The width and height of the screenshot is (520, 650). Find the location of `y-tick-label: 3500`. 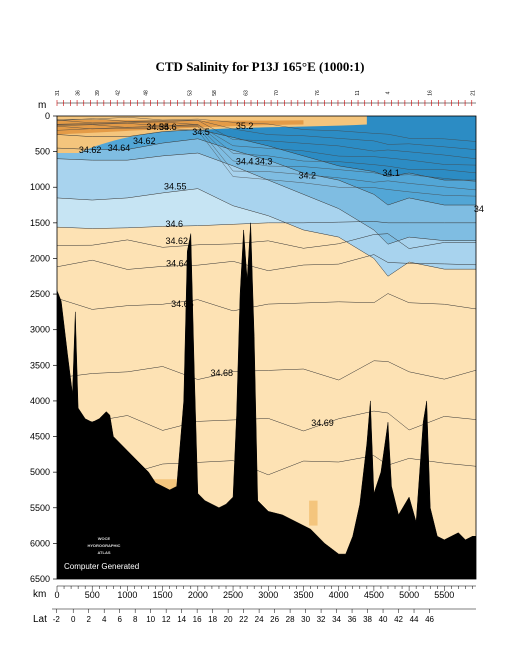

y-tick-label: 3500 is located at coordinates (40, 365).